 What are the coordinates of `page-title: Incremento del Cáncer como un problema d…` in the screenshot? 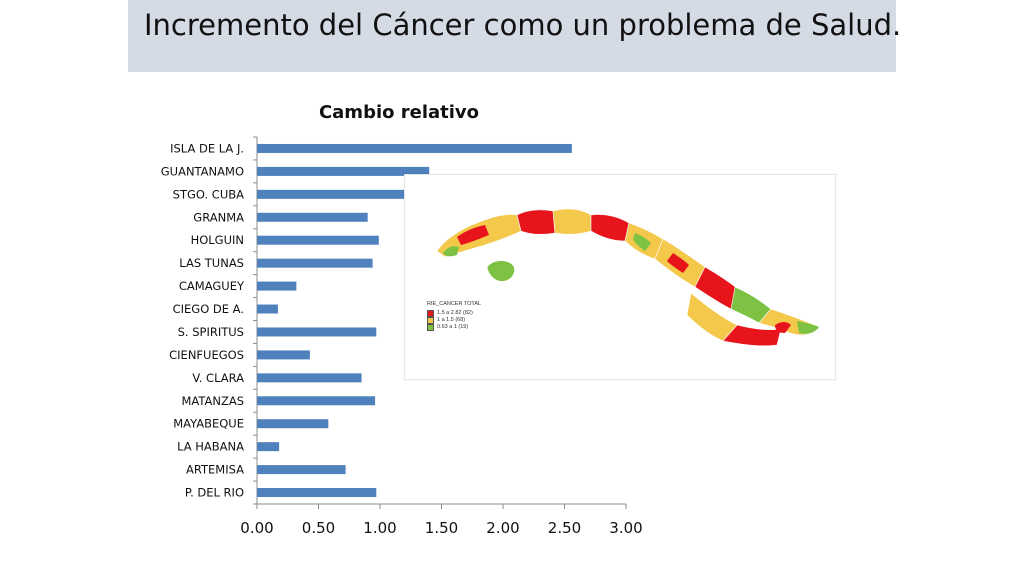 It's located at (523, 25).